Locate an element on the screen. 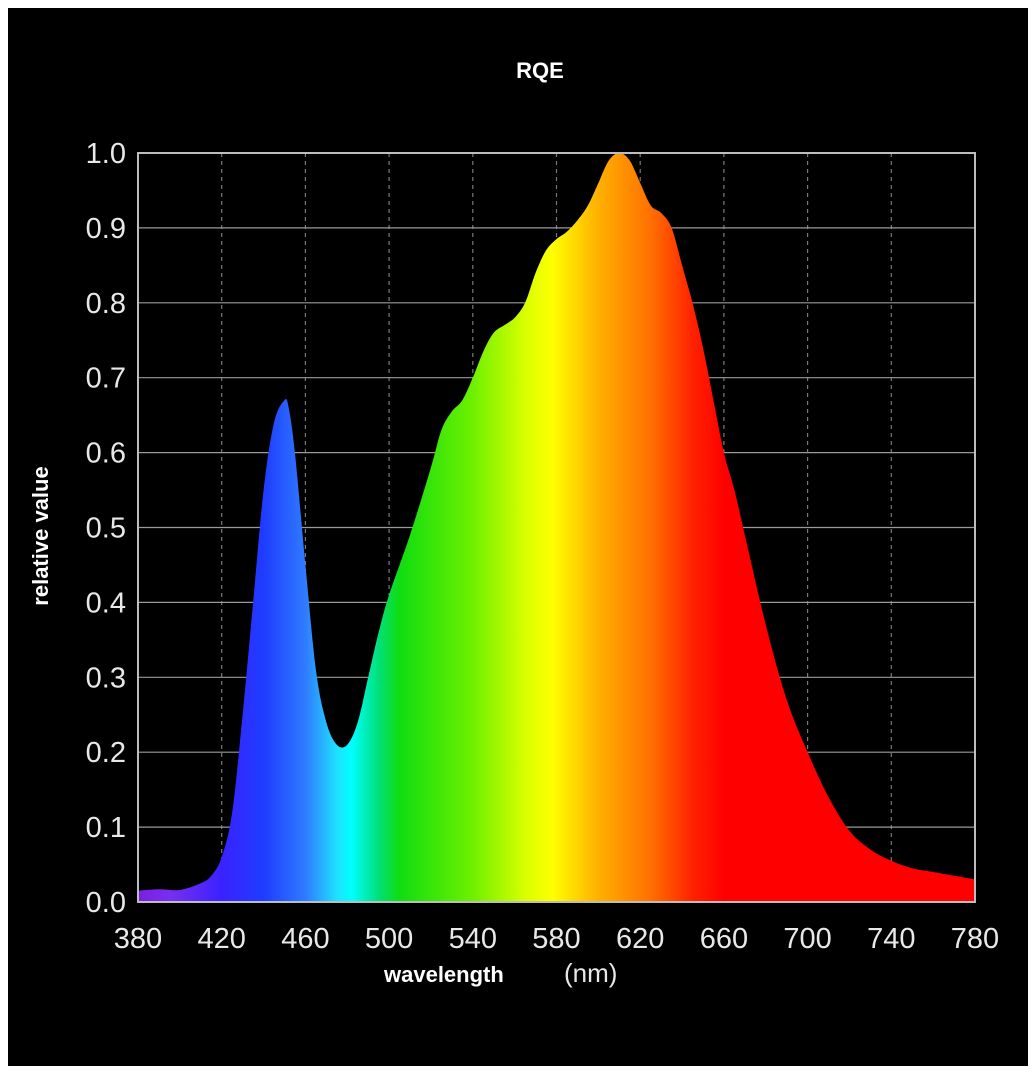 The image size is (1036, 1074). y-tick-label: 1.0 is located at coordinates (106, 154).